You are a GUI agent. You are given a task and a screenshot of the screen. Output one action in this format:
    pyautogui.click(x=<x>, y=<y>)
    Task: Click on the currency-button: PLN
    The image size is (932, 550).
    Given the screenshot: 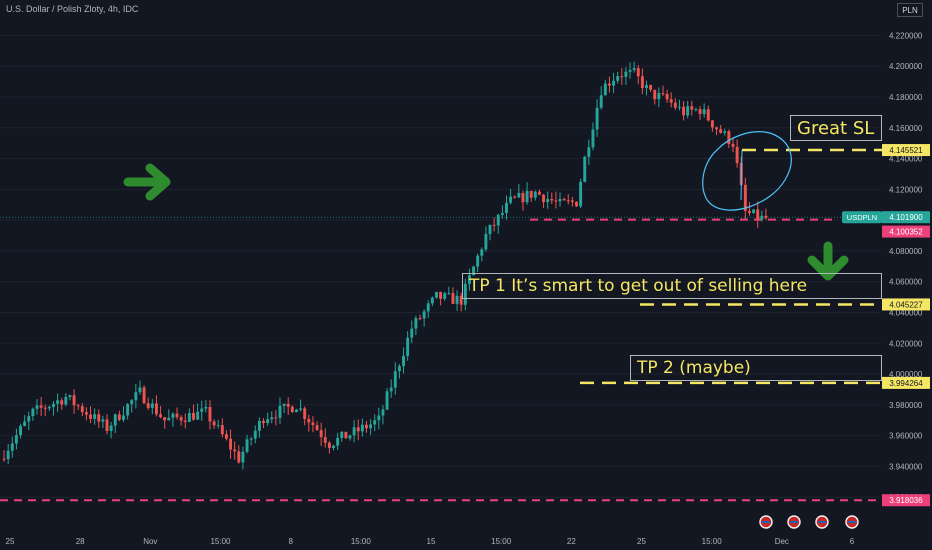 What is the action you would take?
    pyautogui.click(x=910, y=10)
    